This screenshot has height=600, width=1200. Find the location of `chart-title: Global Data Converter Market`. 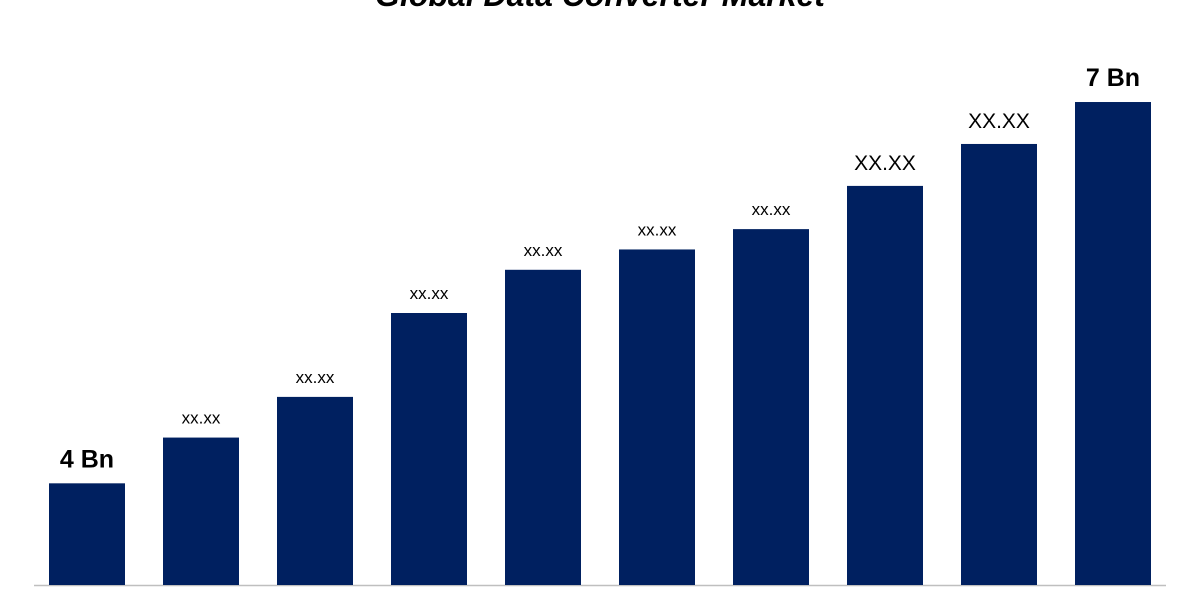

chart-title: Global Data Converter Market is located at coordinates (600, 6).